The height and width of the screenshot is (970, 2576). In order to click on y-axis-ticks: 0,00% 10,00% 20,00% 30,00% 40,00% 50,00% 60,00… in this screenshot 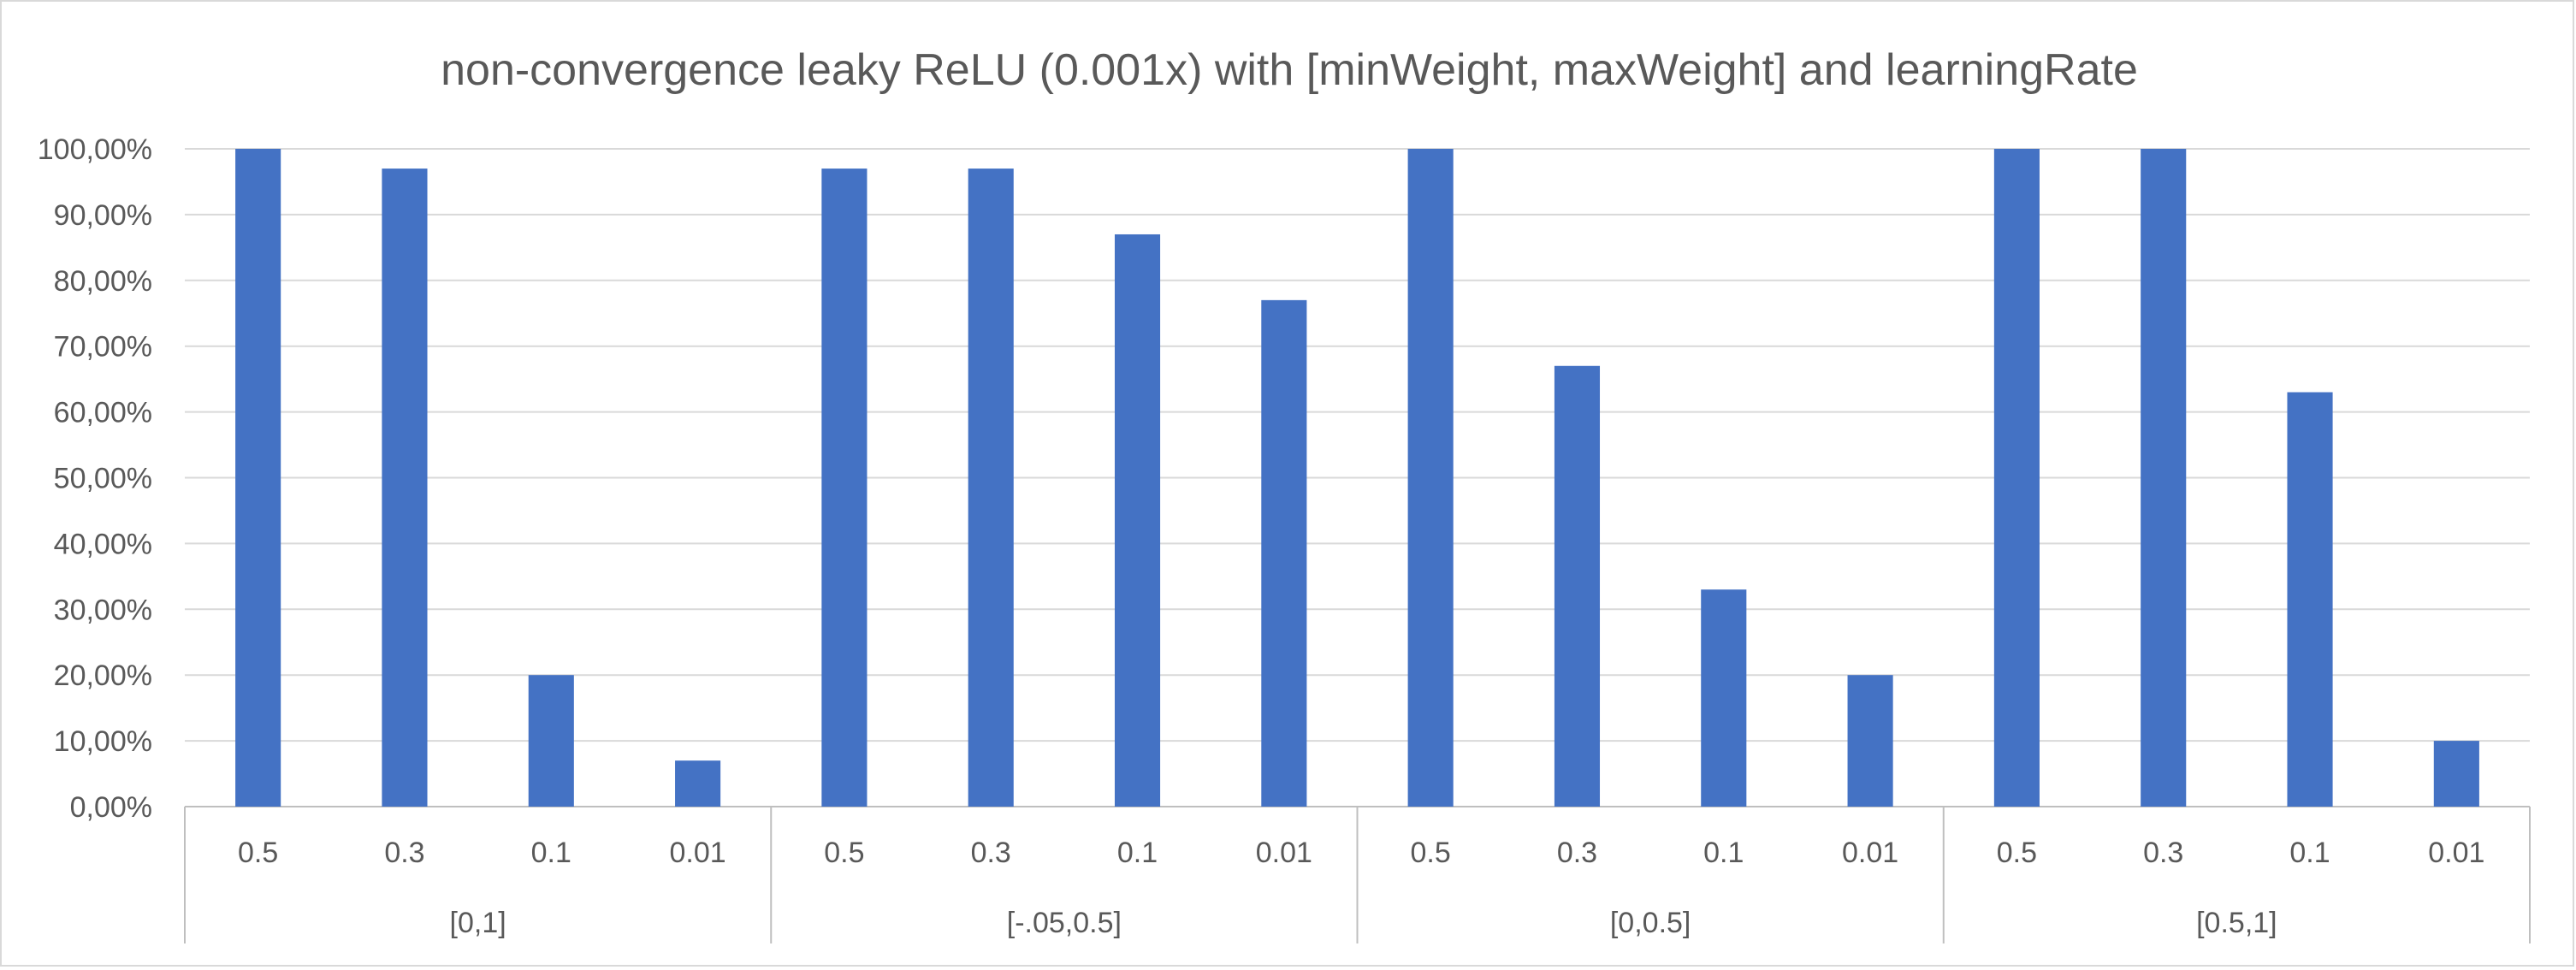, I will do `click(95, 479)`.